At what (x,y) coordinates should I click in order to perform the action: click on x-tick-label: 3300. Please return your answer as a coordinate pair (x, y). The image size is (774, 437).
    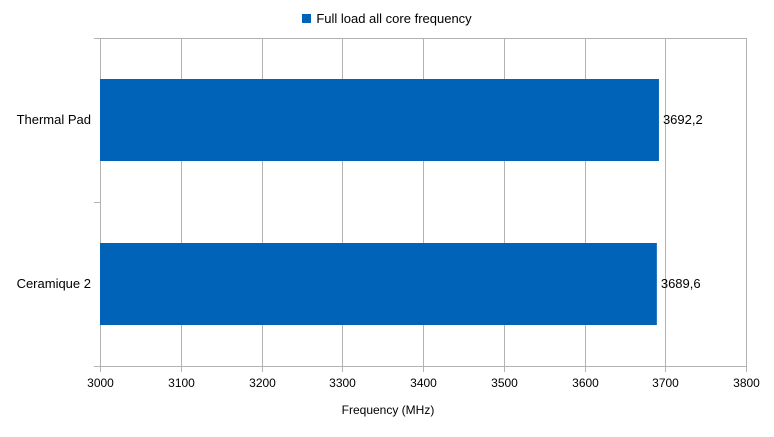
    Looking at the image, I should click on (342, 383).